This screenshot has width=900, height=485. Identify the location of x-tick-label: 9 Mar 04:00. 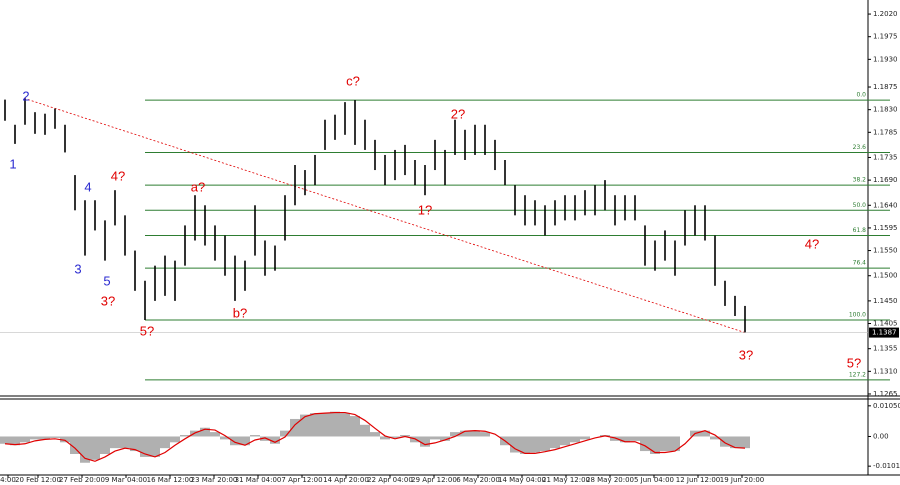
(126, 480).